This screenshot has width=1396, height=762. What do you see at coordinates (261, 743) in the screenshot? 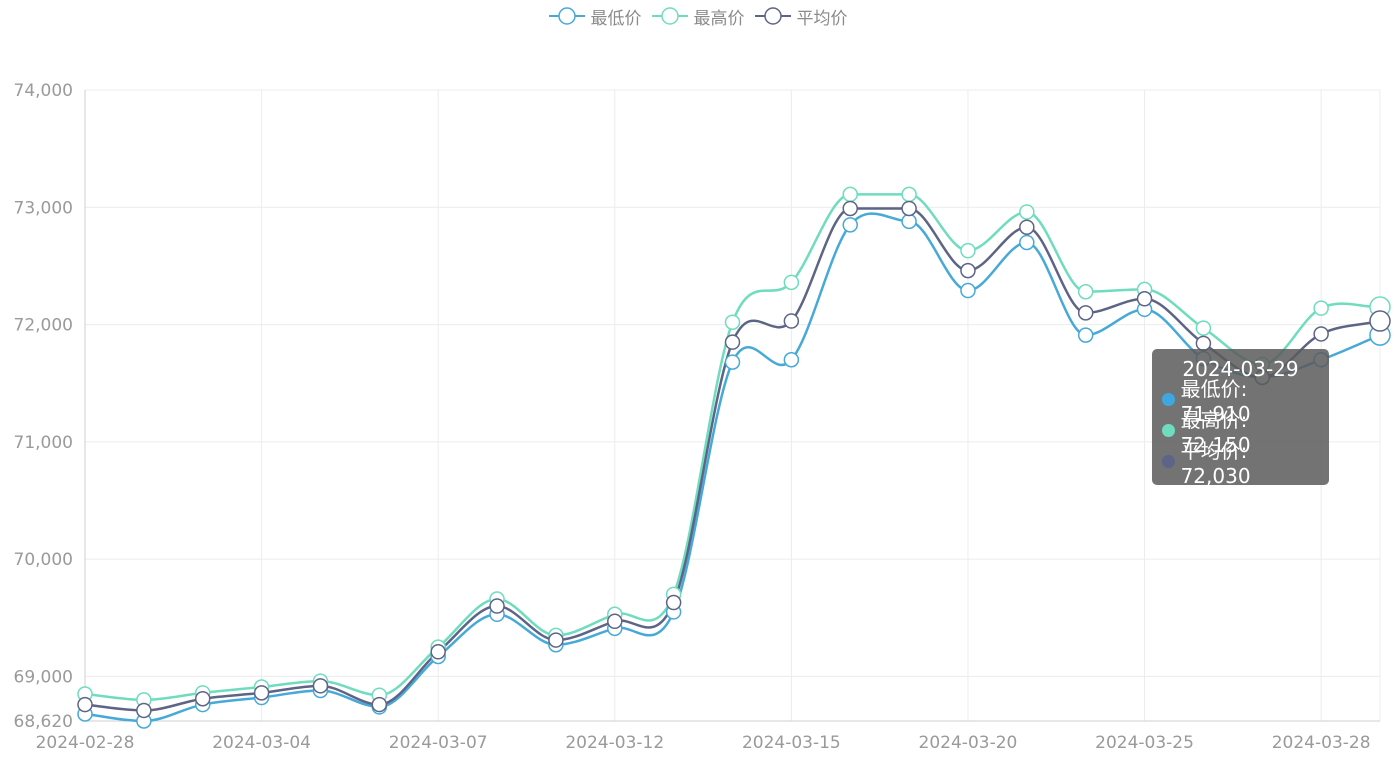
I see `x-tick-label: 2024-03-04` at bounding box center [261, 743].